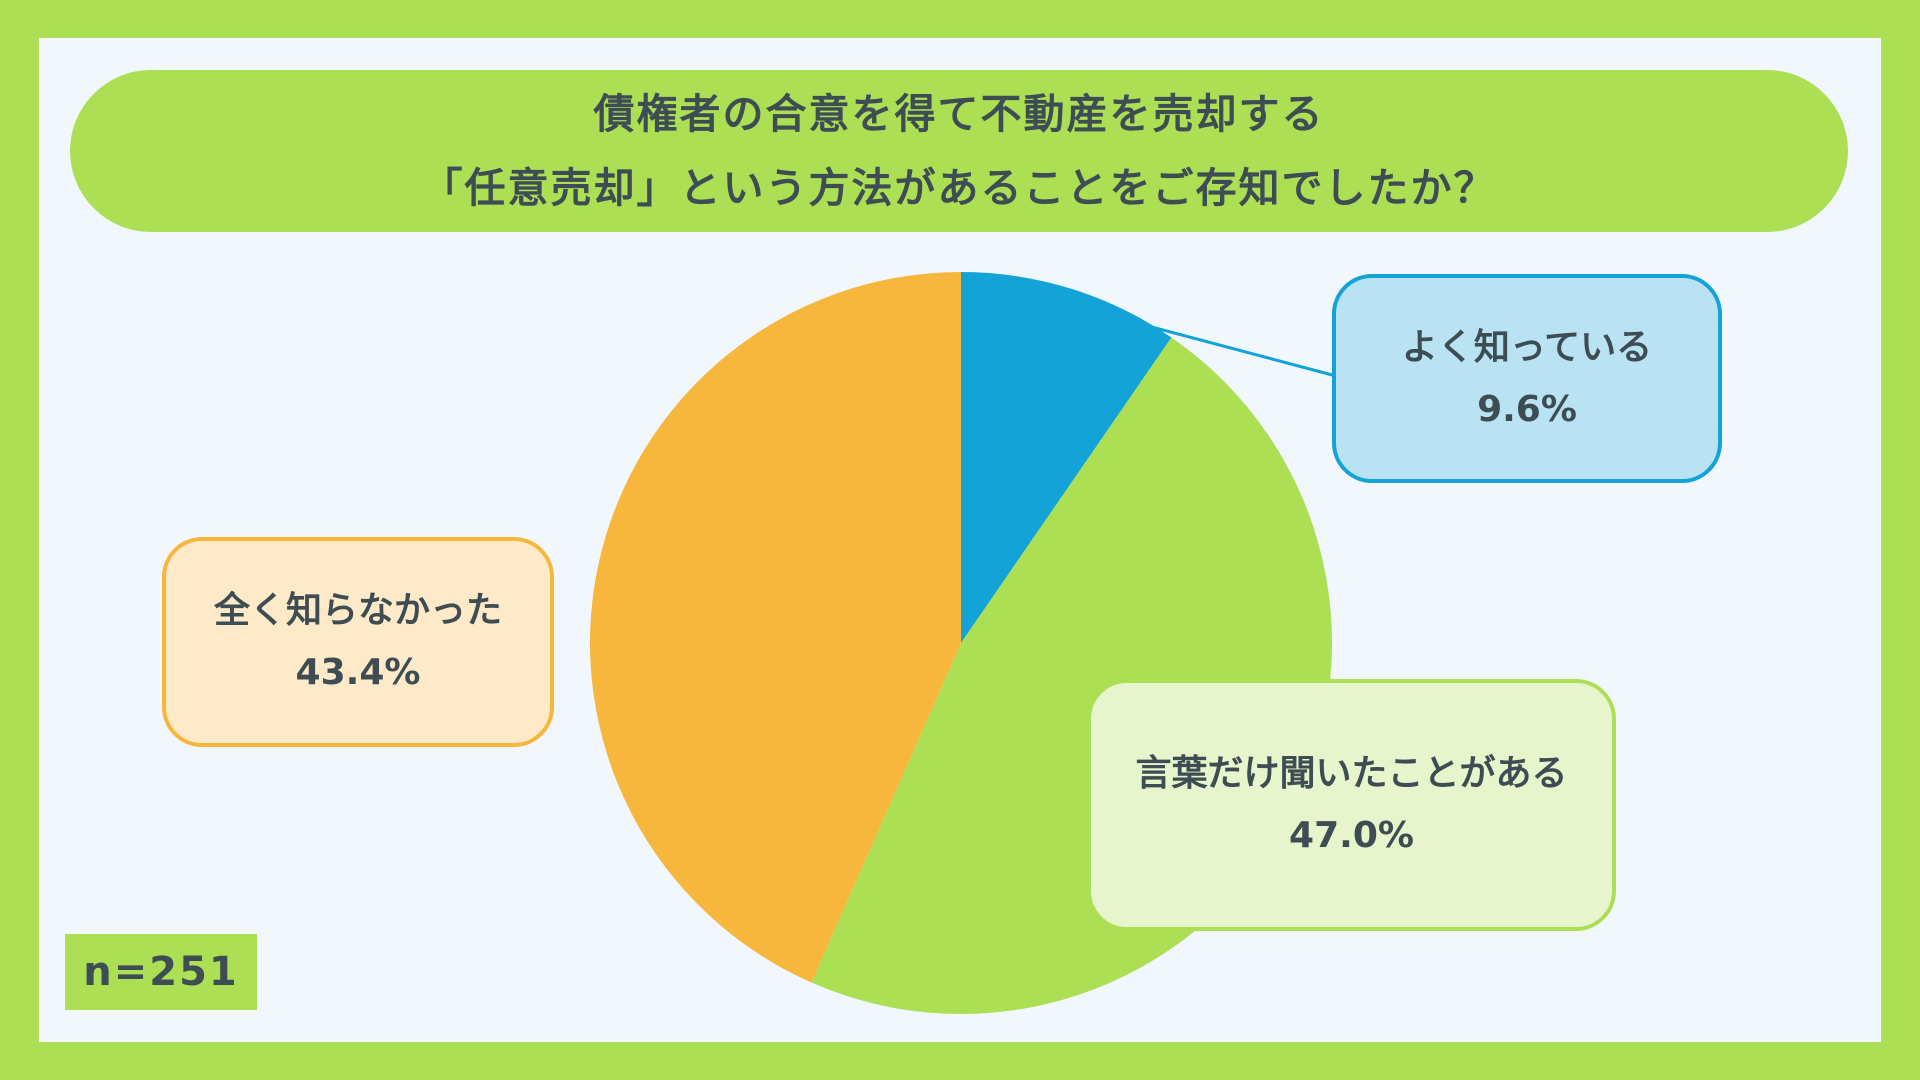 The image size is (1920, 1080). Describe the element at coordinates (1527, 378) in the screenshot. I see `slice-label-well-known: よく知っている 9.6%` at that location.